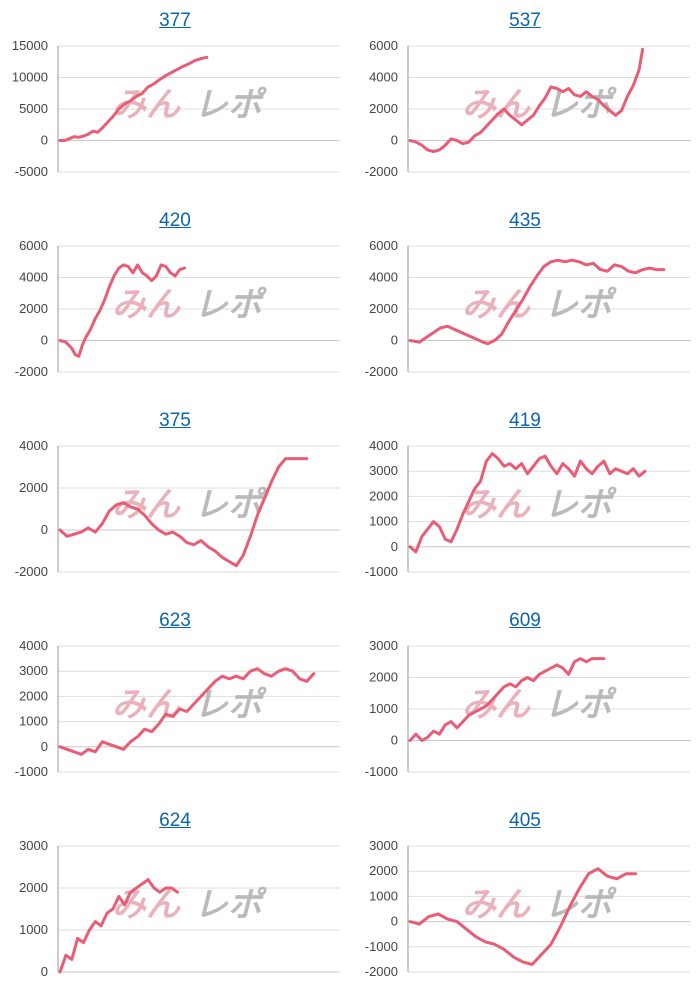 The height and width of the screenshot is (1000, 700). What do you see at coordinates (175, 420) in the screenshot?
I see `chart-title-link: 375` at bounding box center [175, 420].